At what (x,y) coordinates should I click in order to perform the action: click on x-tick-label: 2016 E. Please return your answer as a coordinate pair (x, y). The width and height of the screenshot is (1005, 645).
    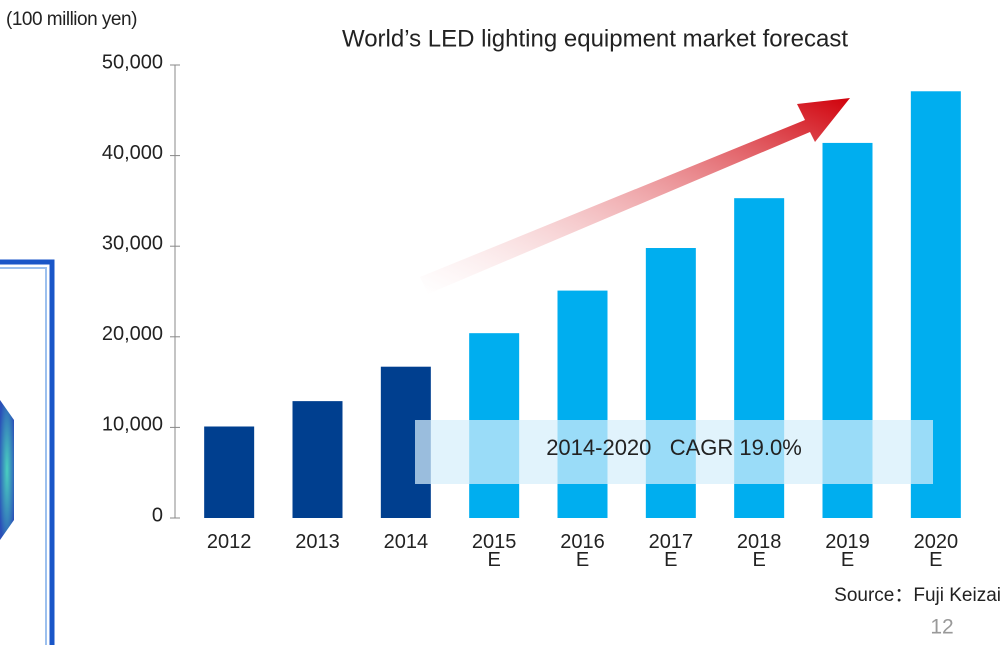
    Looking at the image, I should click on (582, 551).